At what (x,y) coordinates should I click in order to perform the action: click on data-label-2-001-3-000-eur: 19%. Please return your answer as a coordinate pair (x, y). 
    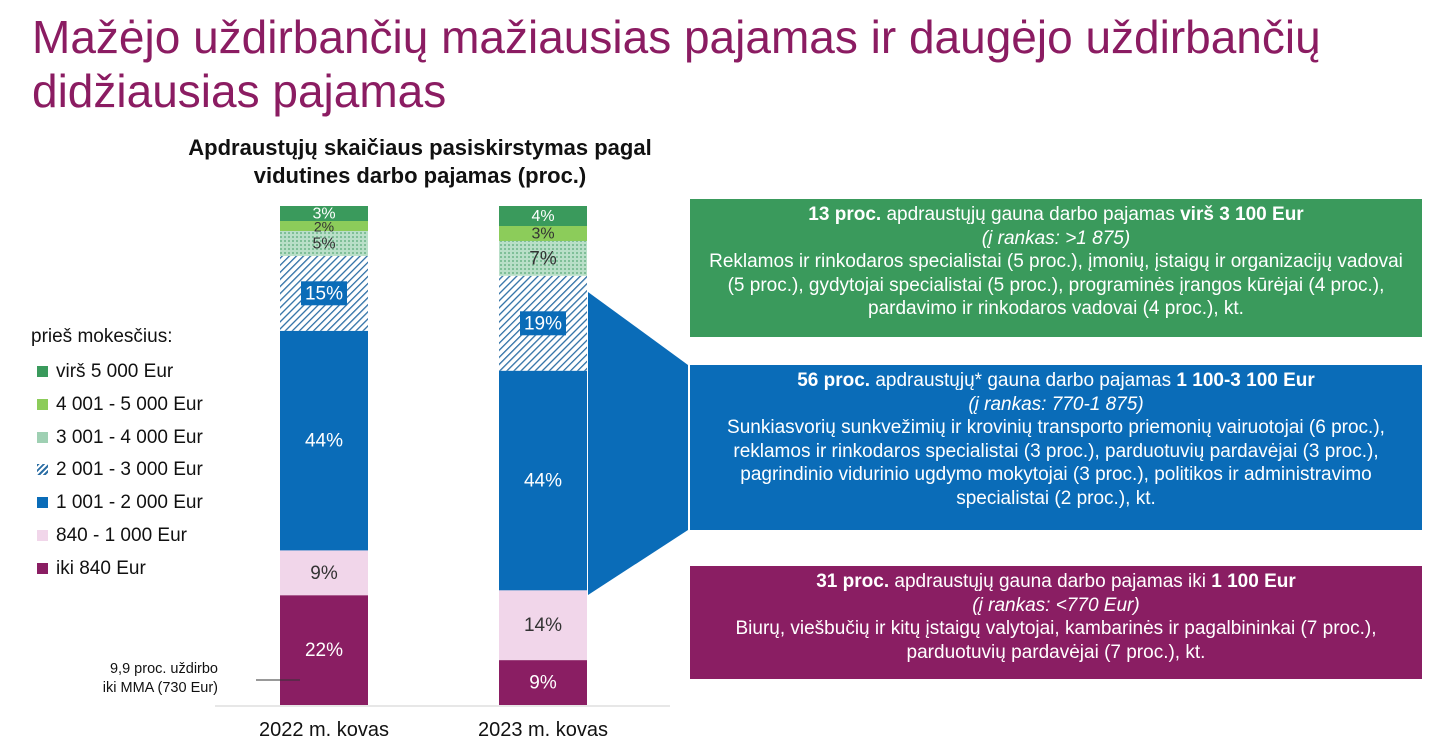
    Looking at the image, I should click on (543, 323).